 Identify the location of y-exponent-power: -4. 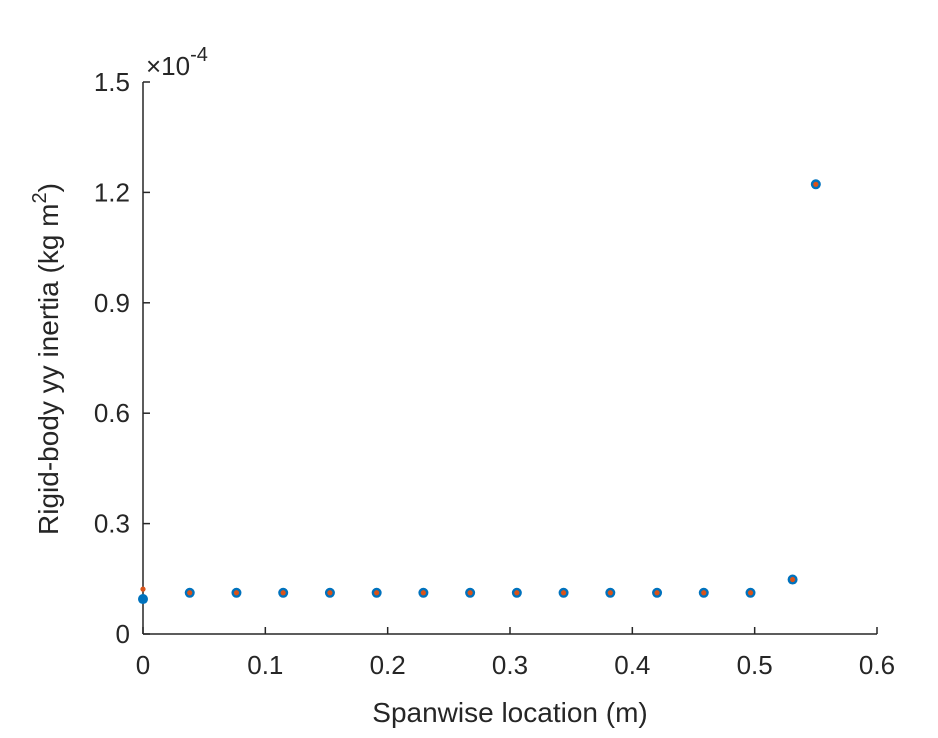
(199, 55).